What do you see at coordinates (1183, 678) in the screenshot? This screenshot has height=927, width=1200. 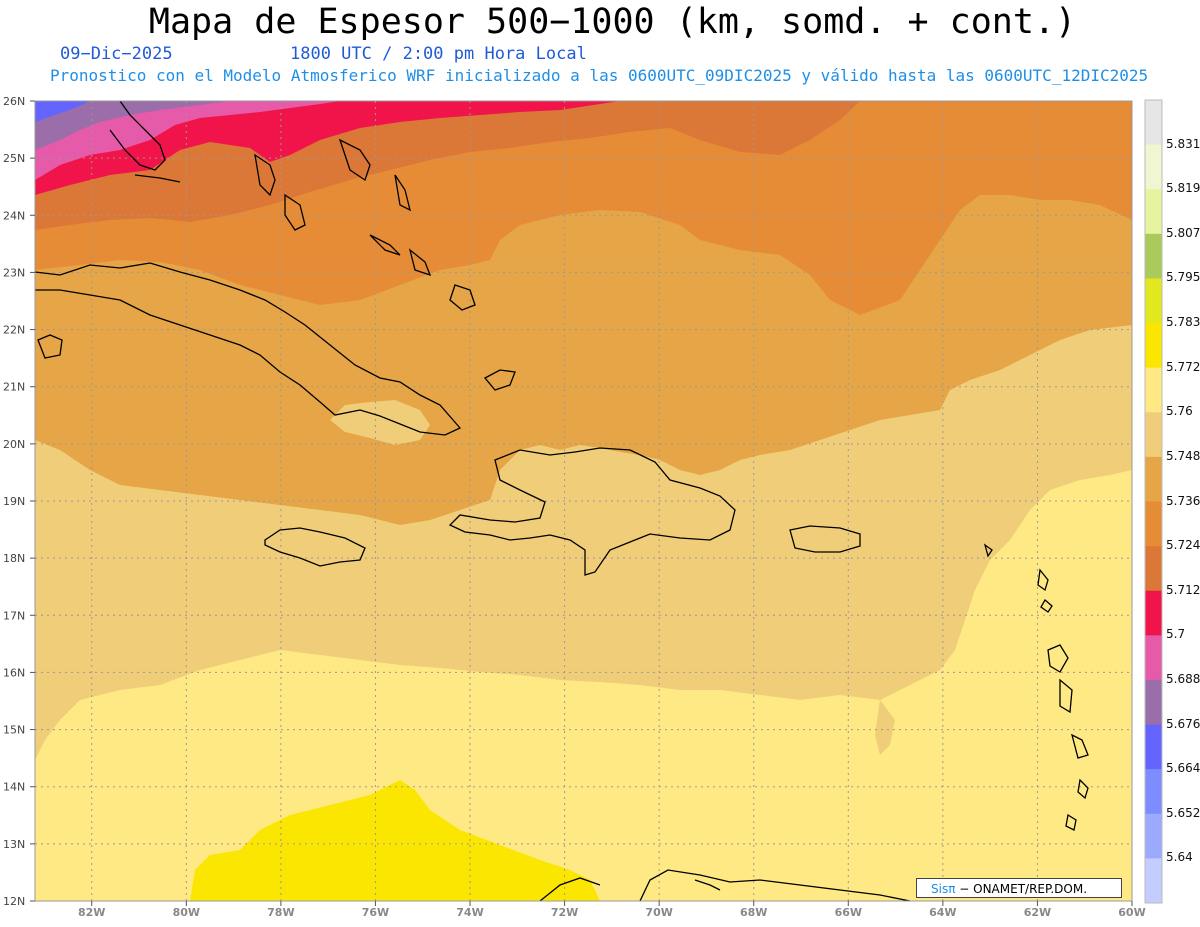 I see `colorbar-level-label: 5.688` at bounding box center [1183, 678].